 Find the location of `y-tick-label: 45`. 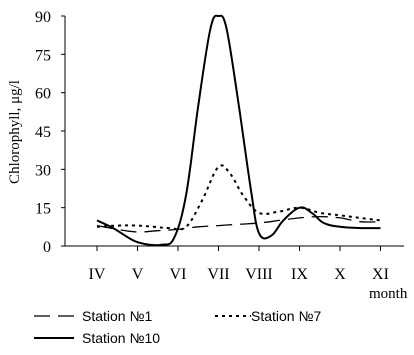

y-tick-label: 45 is located at coordinates (43, 132).